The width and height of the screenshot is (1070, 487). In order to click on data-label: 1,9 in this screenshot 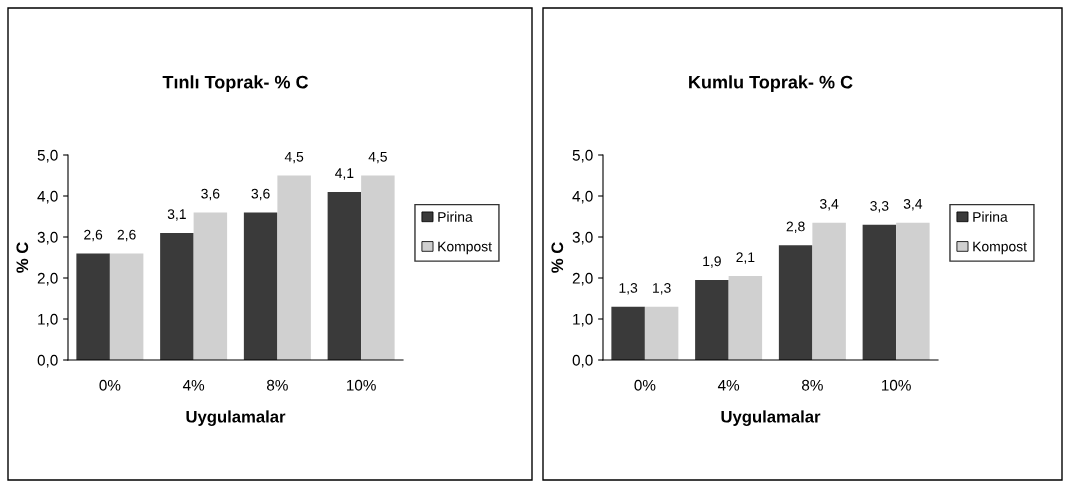, I will do `click(712, 262)`.